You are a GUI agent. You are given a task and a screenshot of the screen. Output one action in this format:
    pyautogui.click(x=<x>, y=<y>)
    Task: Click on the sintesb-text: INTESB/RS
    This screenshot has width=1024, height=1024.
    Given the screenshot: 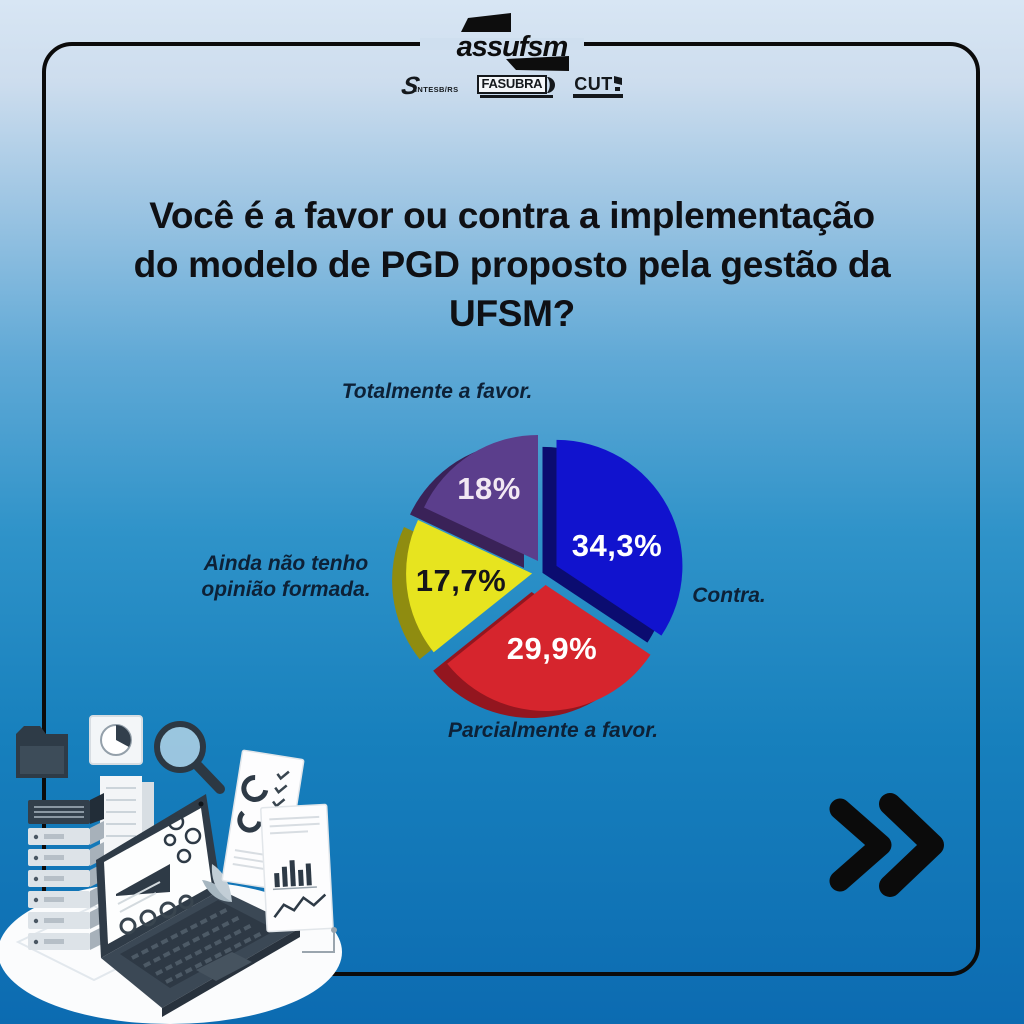 What is the action you would take?
    pyautogui.click(x=436, y=89)
    